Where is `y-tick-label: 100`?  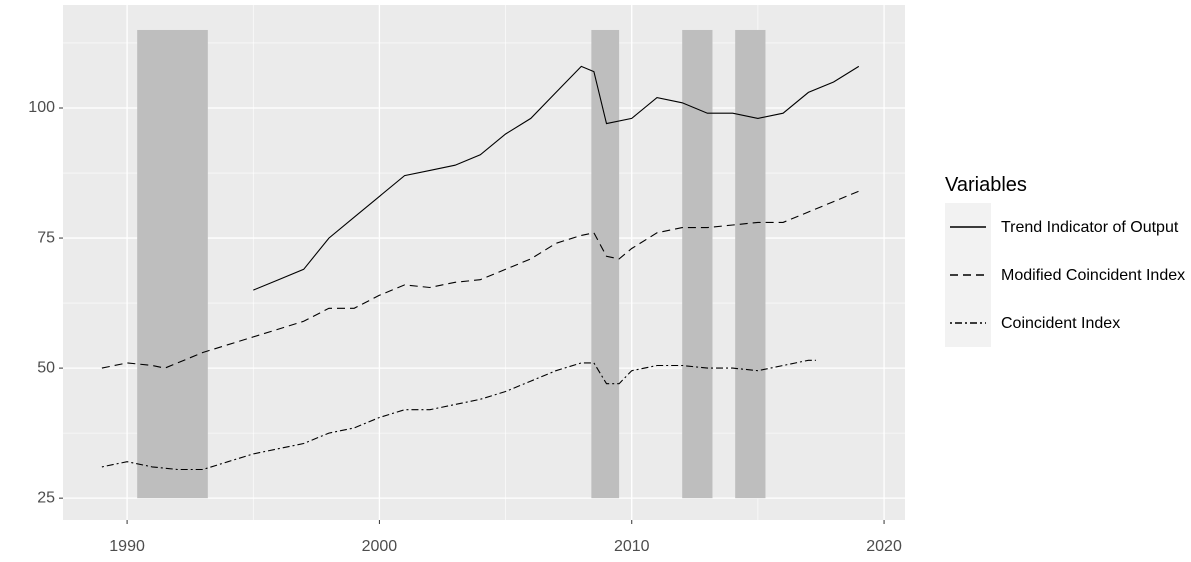 y-tick-label: 100 is located at coordinates (41, 107).